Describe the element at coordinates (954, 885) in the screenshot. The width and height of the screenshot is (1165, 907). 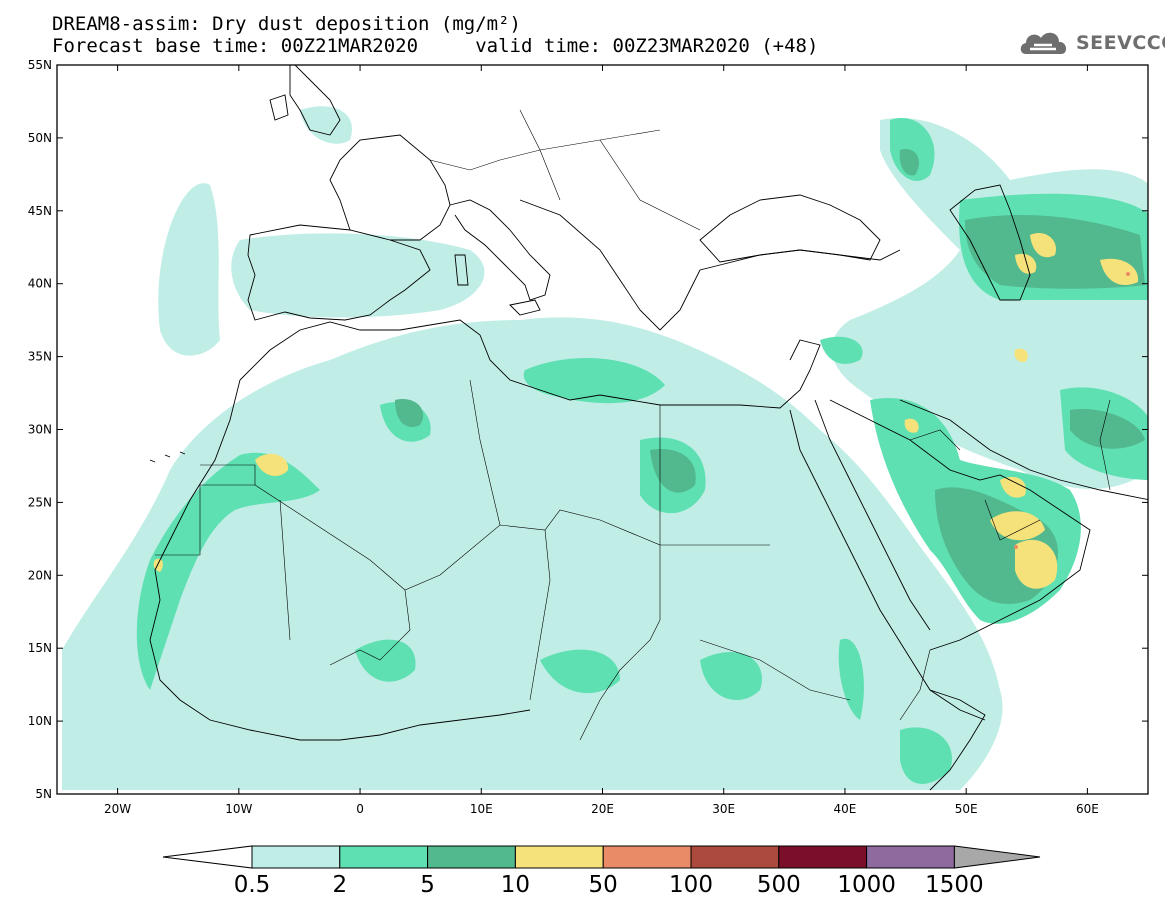
I see `colorbar-label: 1500` at that location.